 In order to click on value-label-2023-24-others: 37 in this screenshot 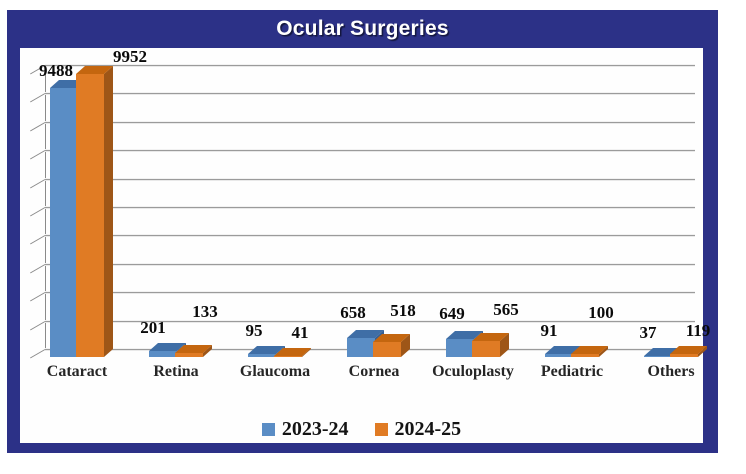, I will do `click(648, 332)`.